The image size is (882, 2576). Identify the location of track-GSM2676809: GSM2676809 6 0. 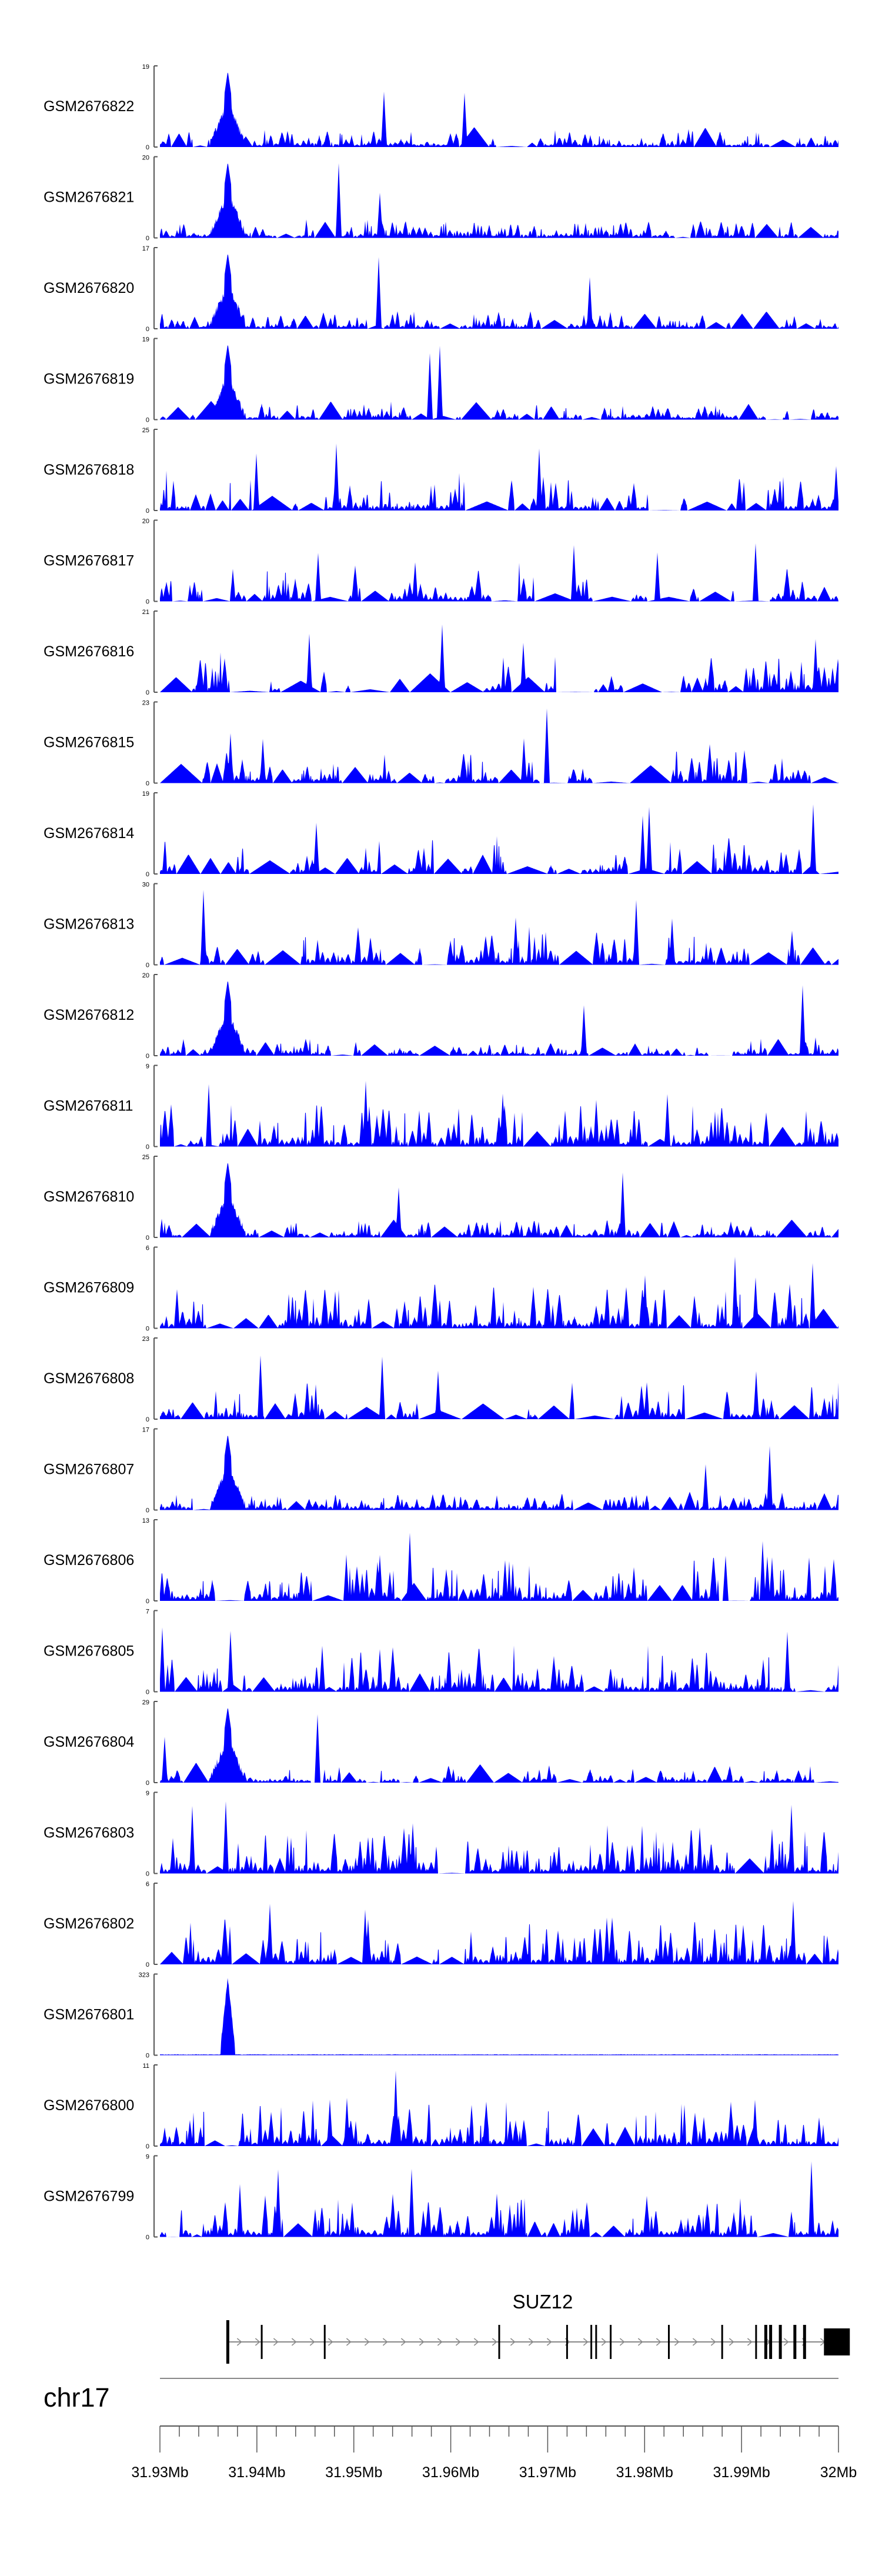
(441, 1289).